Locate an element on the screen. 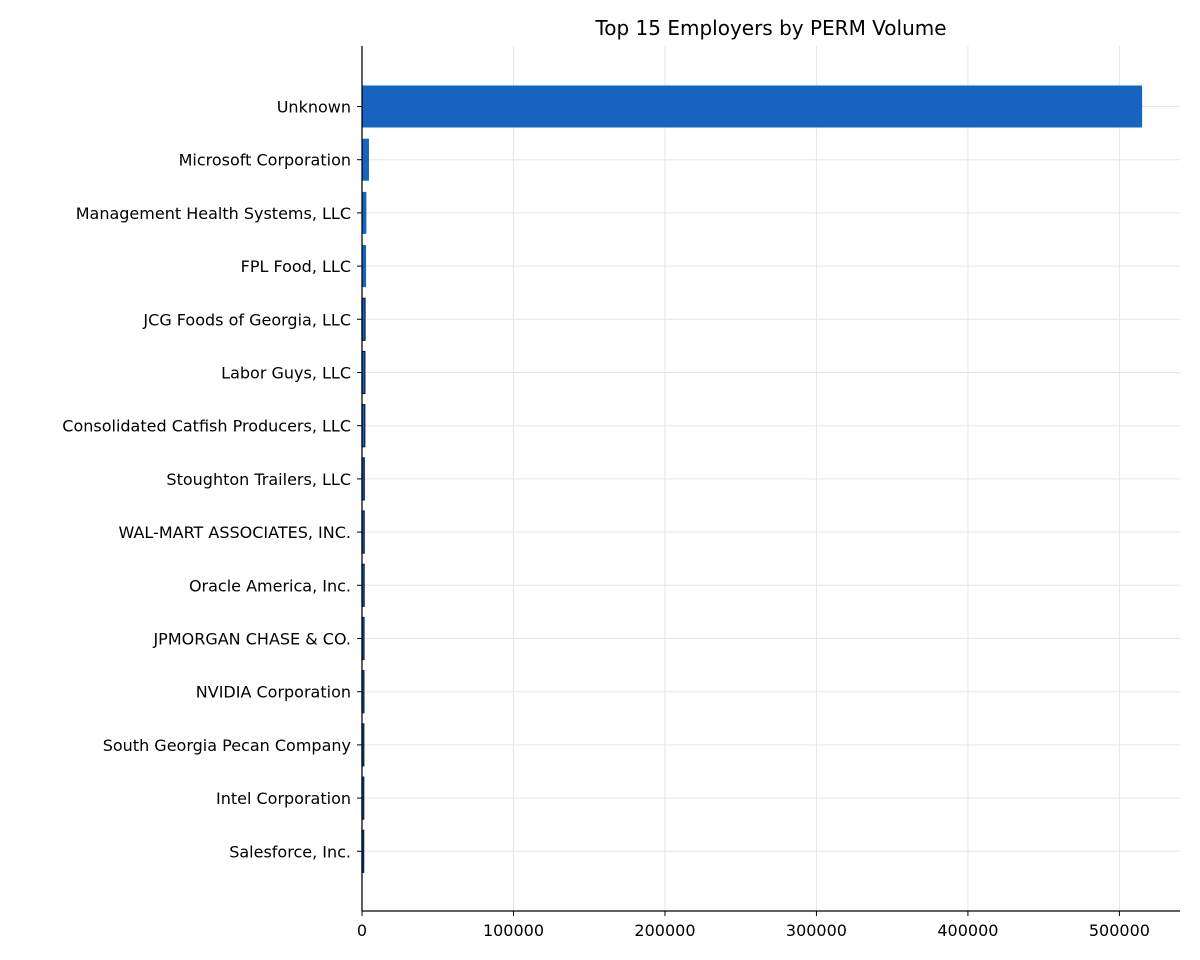  y-tick-label: Oracle America, Inc. is located at coordinates (270, 585).